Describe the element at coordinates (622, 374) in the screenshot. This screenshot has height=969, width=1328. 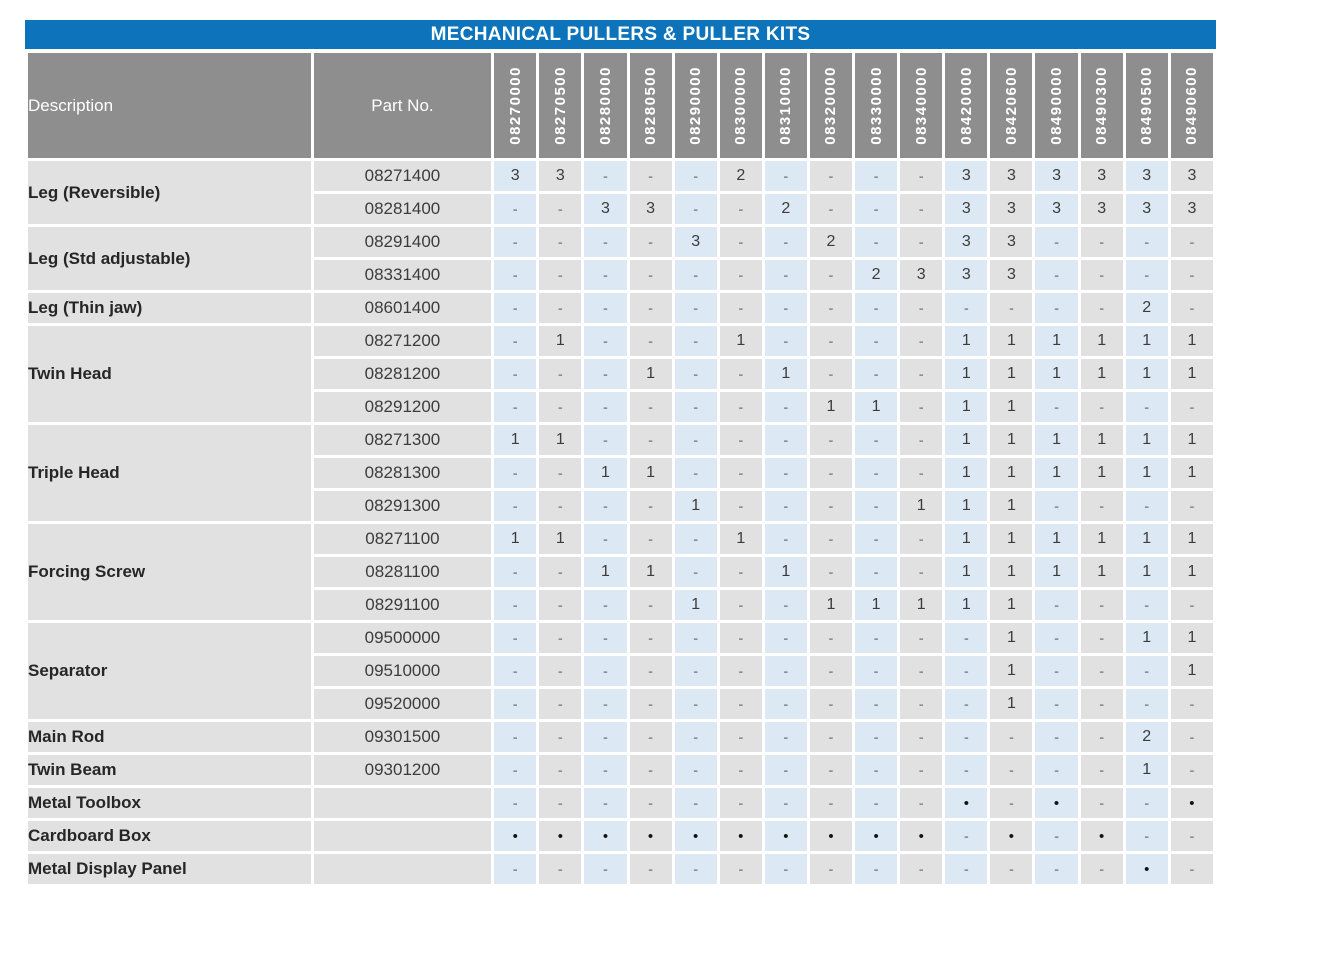
I see `table-row: 08281200- - -1- -1- - -1 1 1 1 1 1` at that location.